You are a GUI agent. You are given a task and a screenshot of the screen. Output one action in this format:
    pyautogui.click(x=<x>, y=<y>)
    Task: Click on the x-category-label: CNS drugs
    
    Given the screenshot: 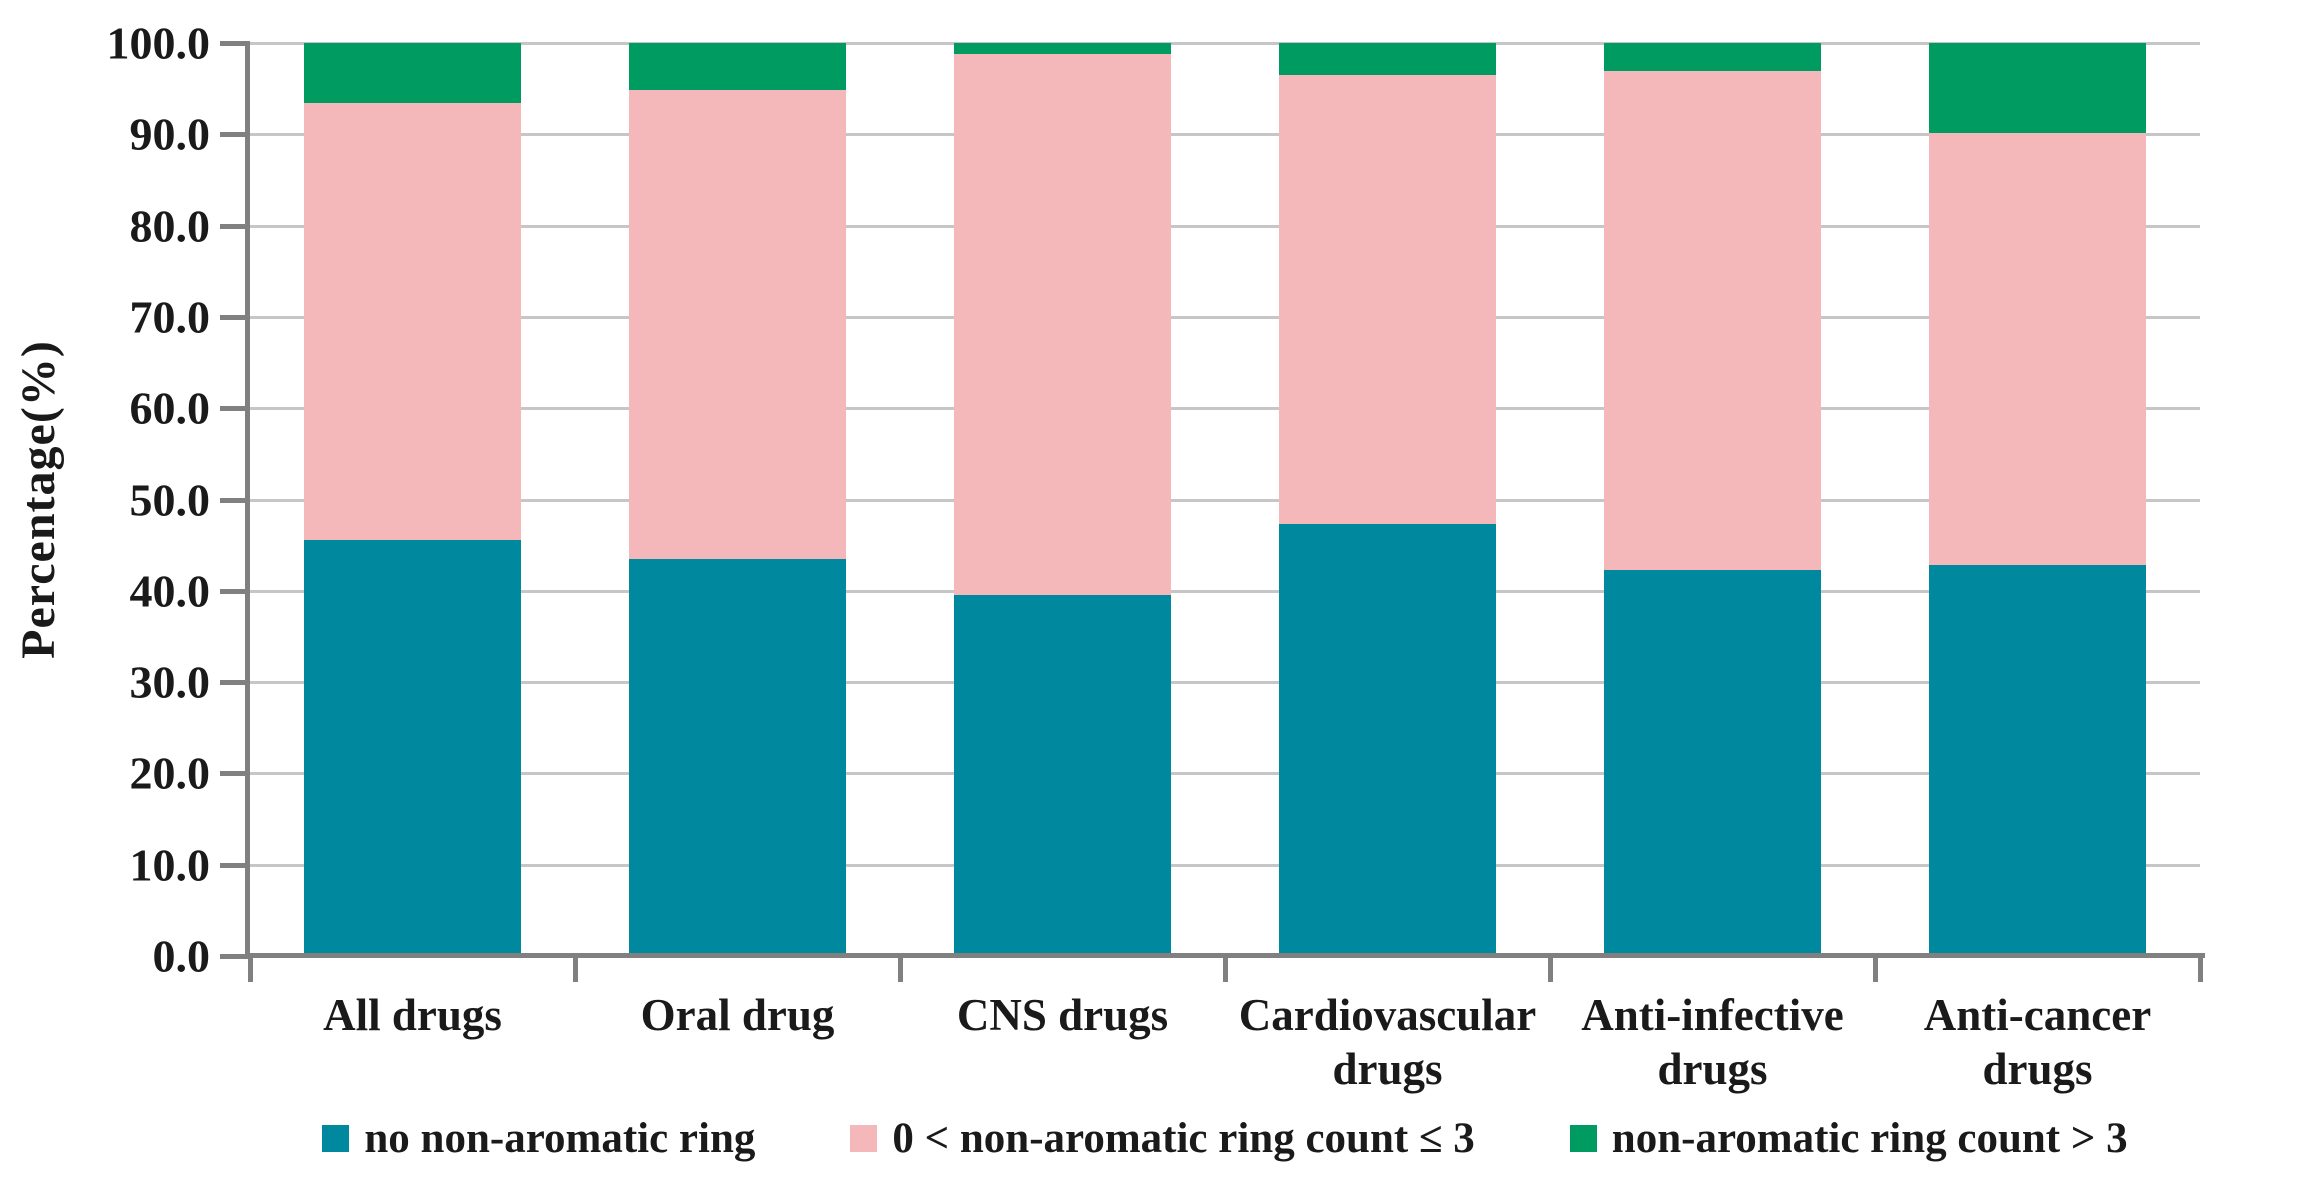 What is the action you would take?
    pyautogui.click(x=1062, y=1015)
    